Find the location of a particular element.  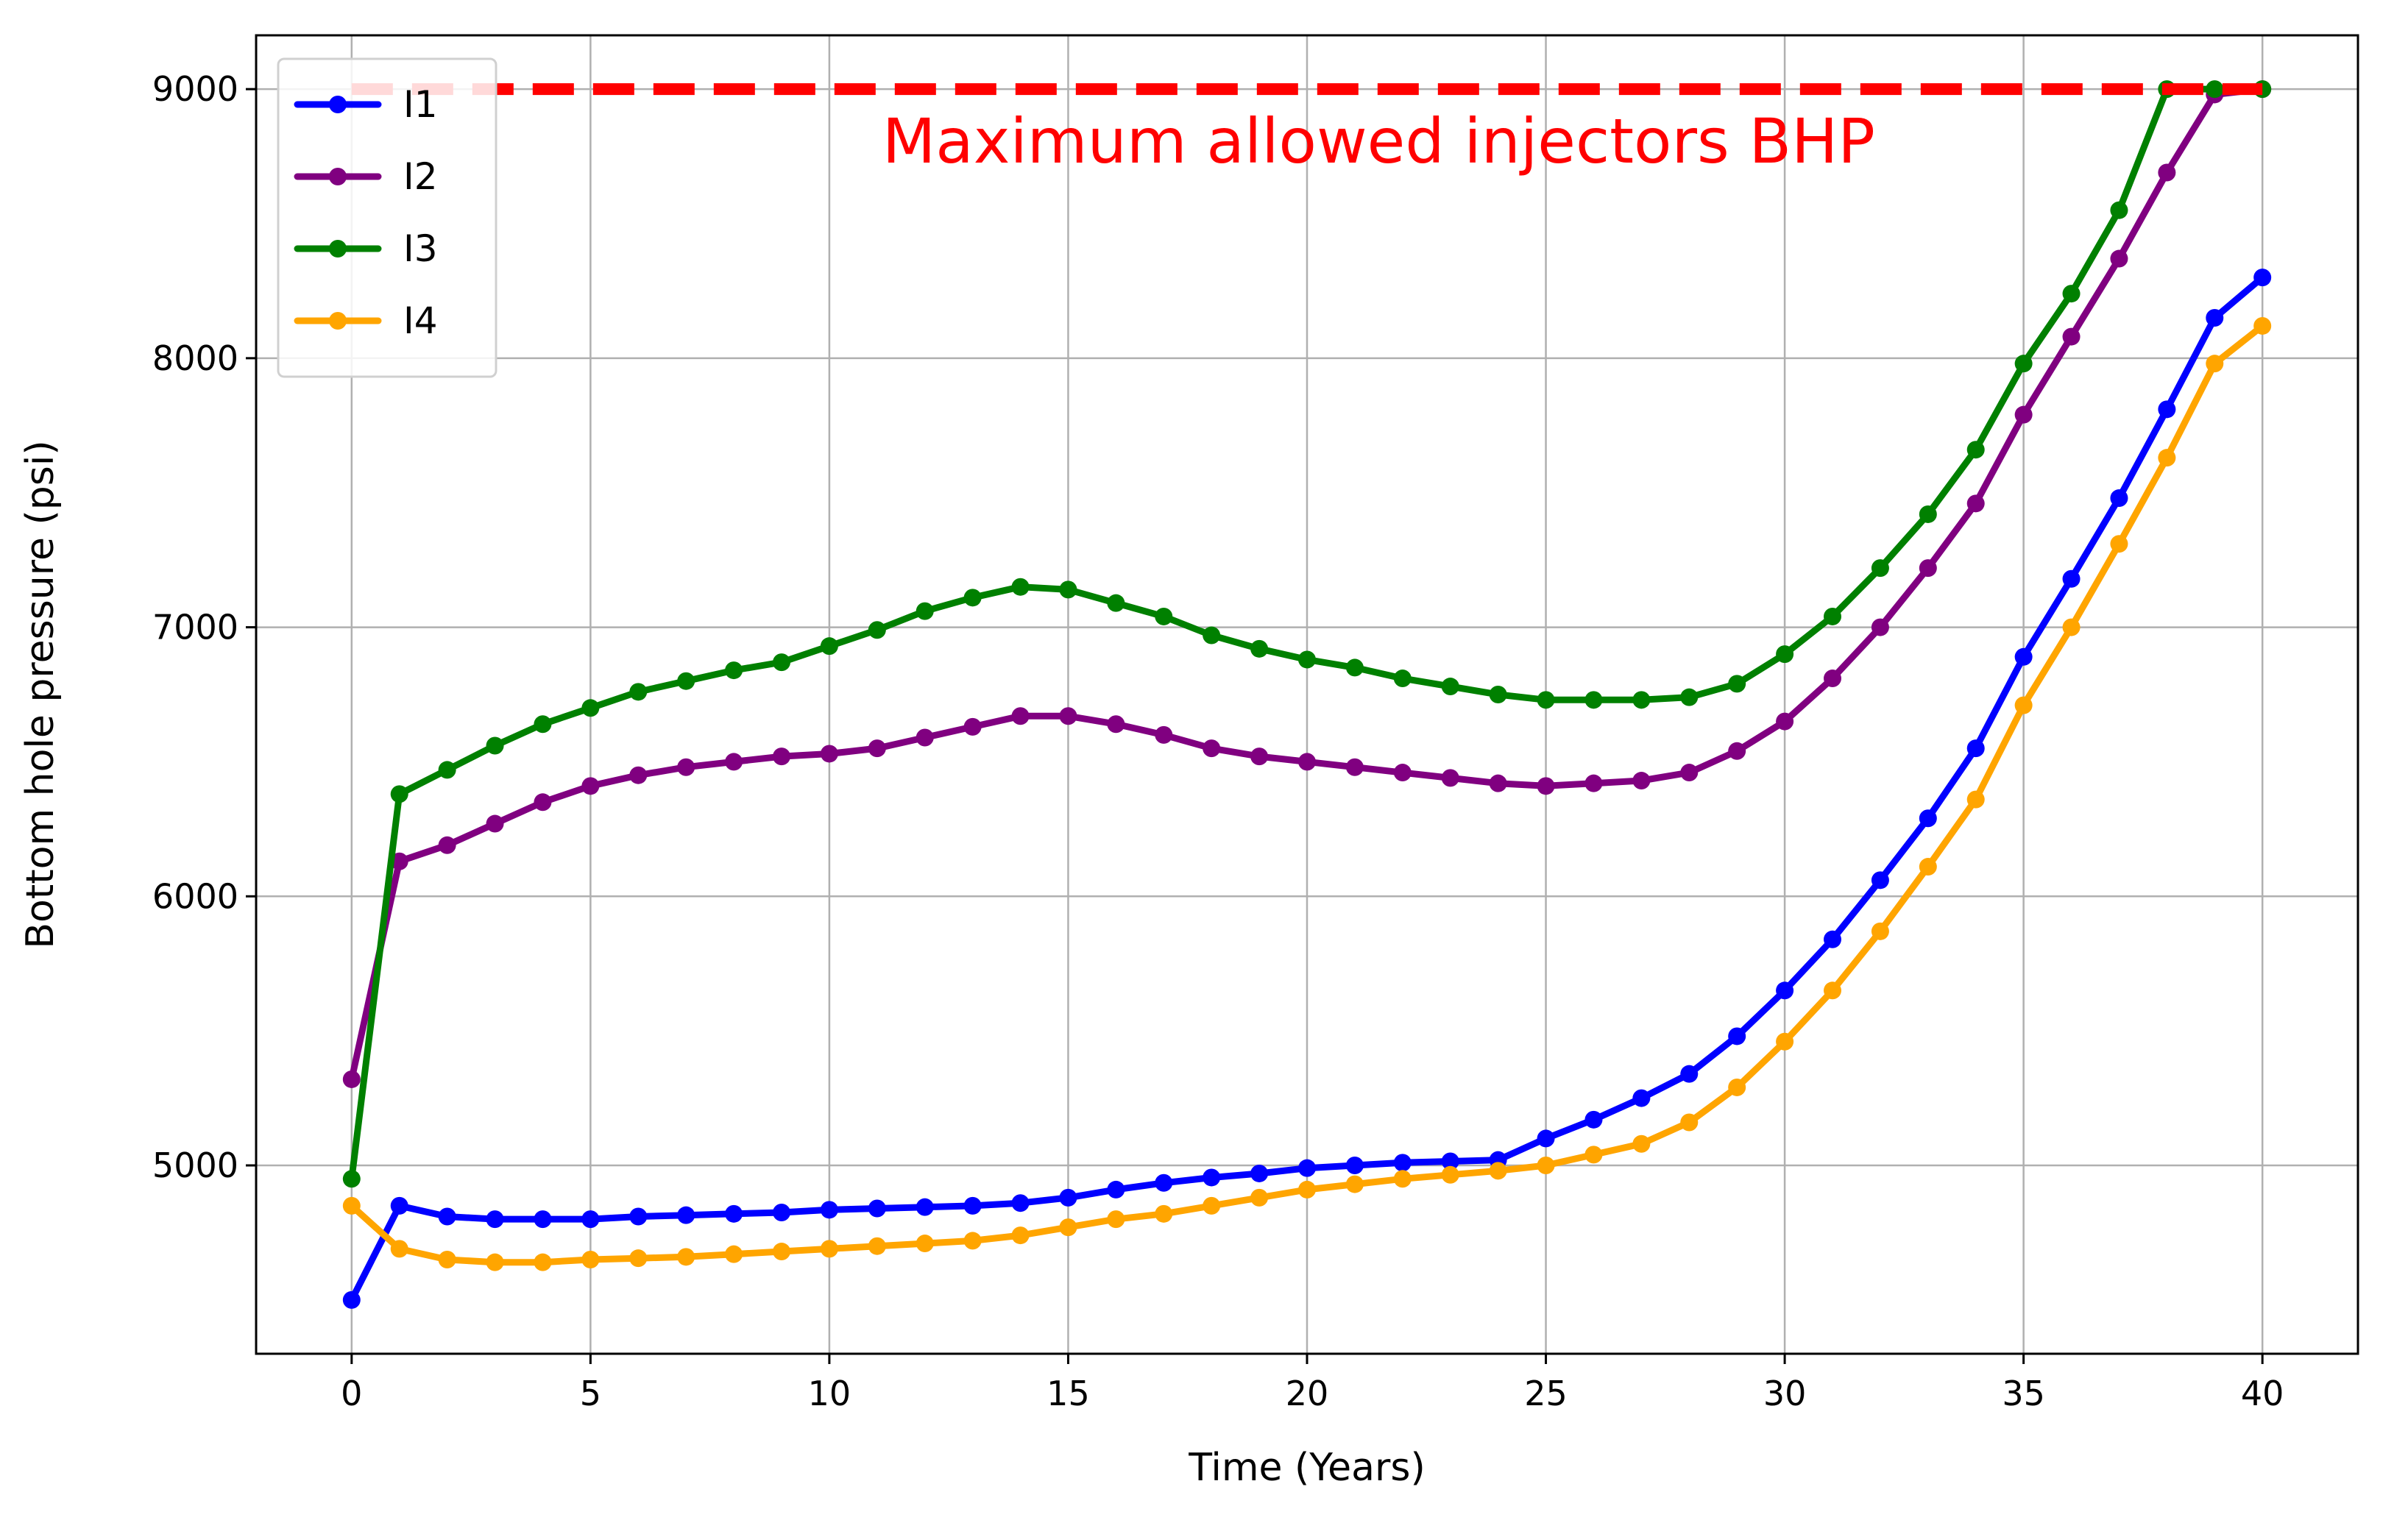

x-tick-label: 40 is located at coordinates (2262, 1394).